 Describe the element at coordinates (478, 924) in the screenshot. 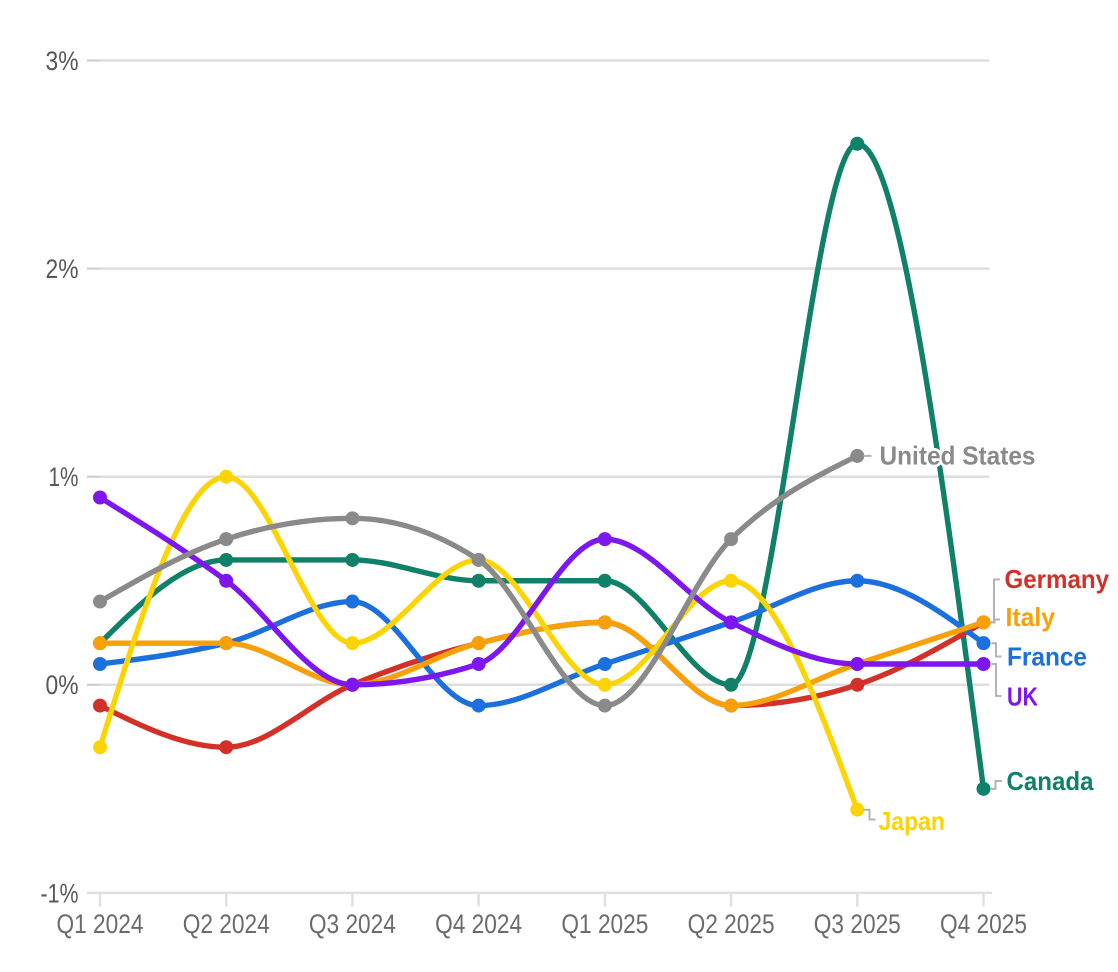

I see `svg-text: Q4 2024` at that location.